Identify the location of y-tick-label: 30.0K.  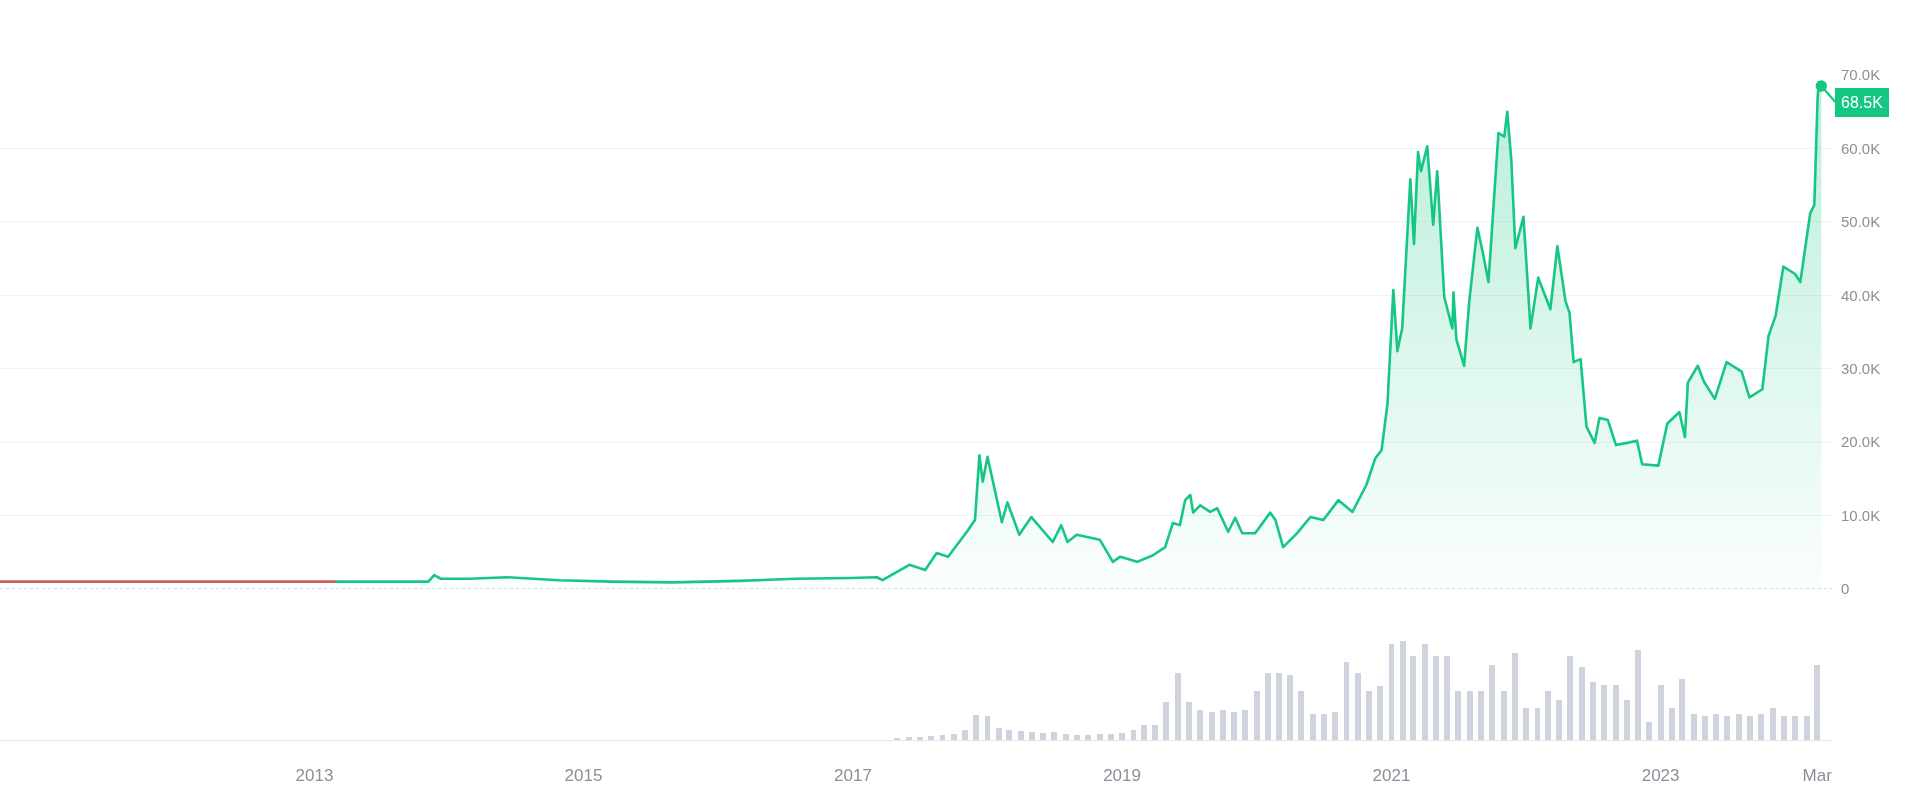
(1861, 368).